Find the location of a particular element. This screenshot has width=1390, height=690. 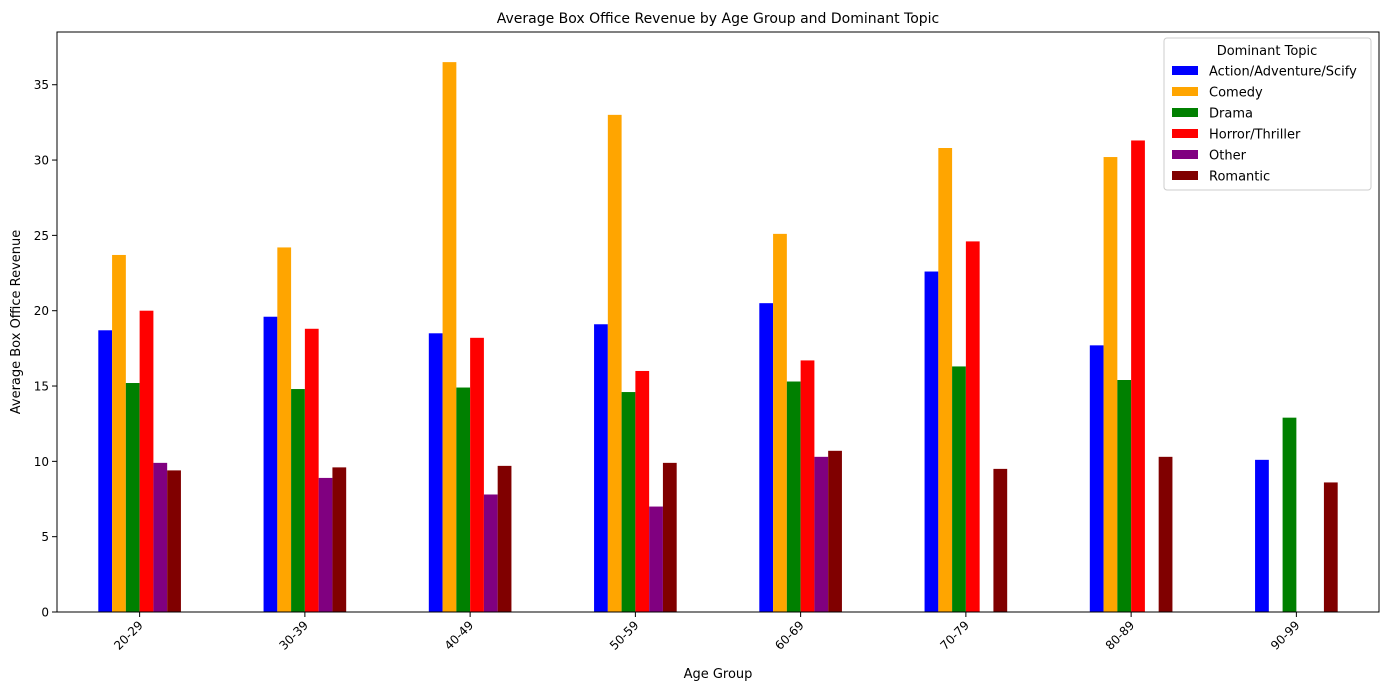

y-tick-label: 5 is located at coordinates (45, 537).